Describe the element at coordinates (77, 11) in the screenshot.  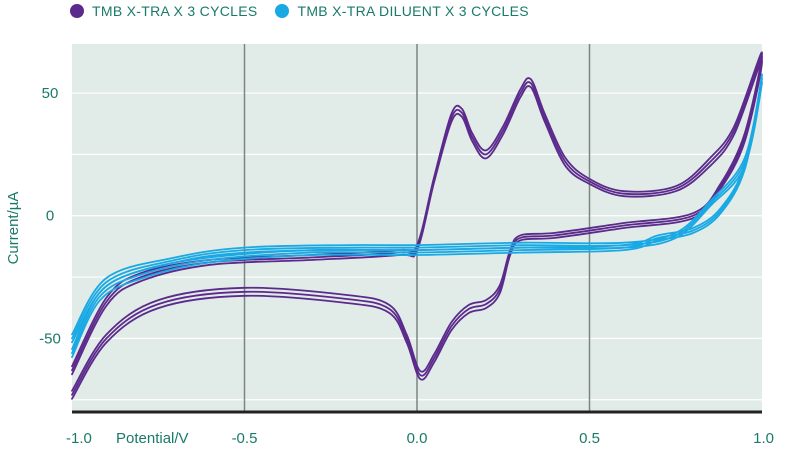
I see `legend-swatch-tmb-xtra` at that location.